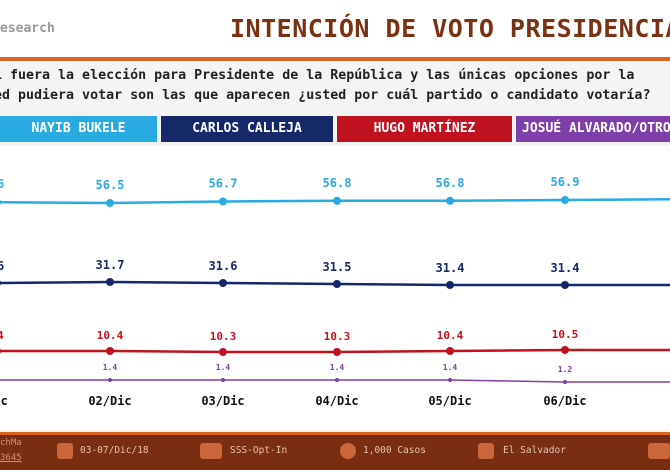  I want to click on x-tick-label: 03/Dic, so click(222, 401).